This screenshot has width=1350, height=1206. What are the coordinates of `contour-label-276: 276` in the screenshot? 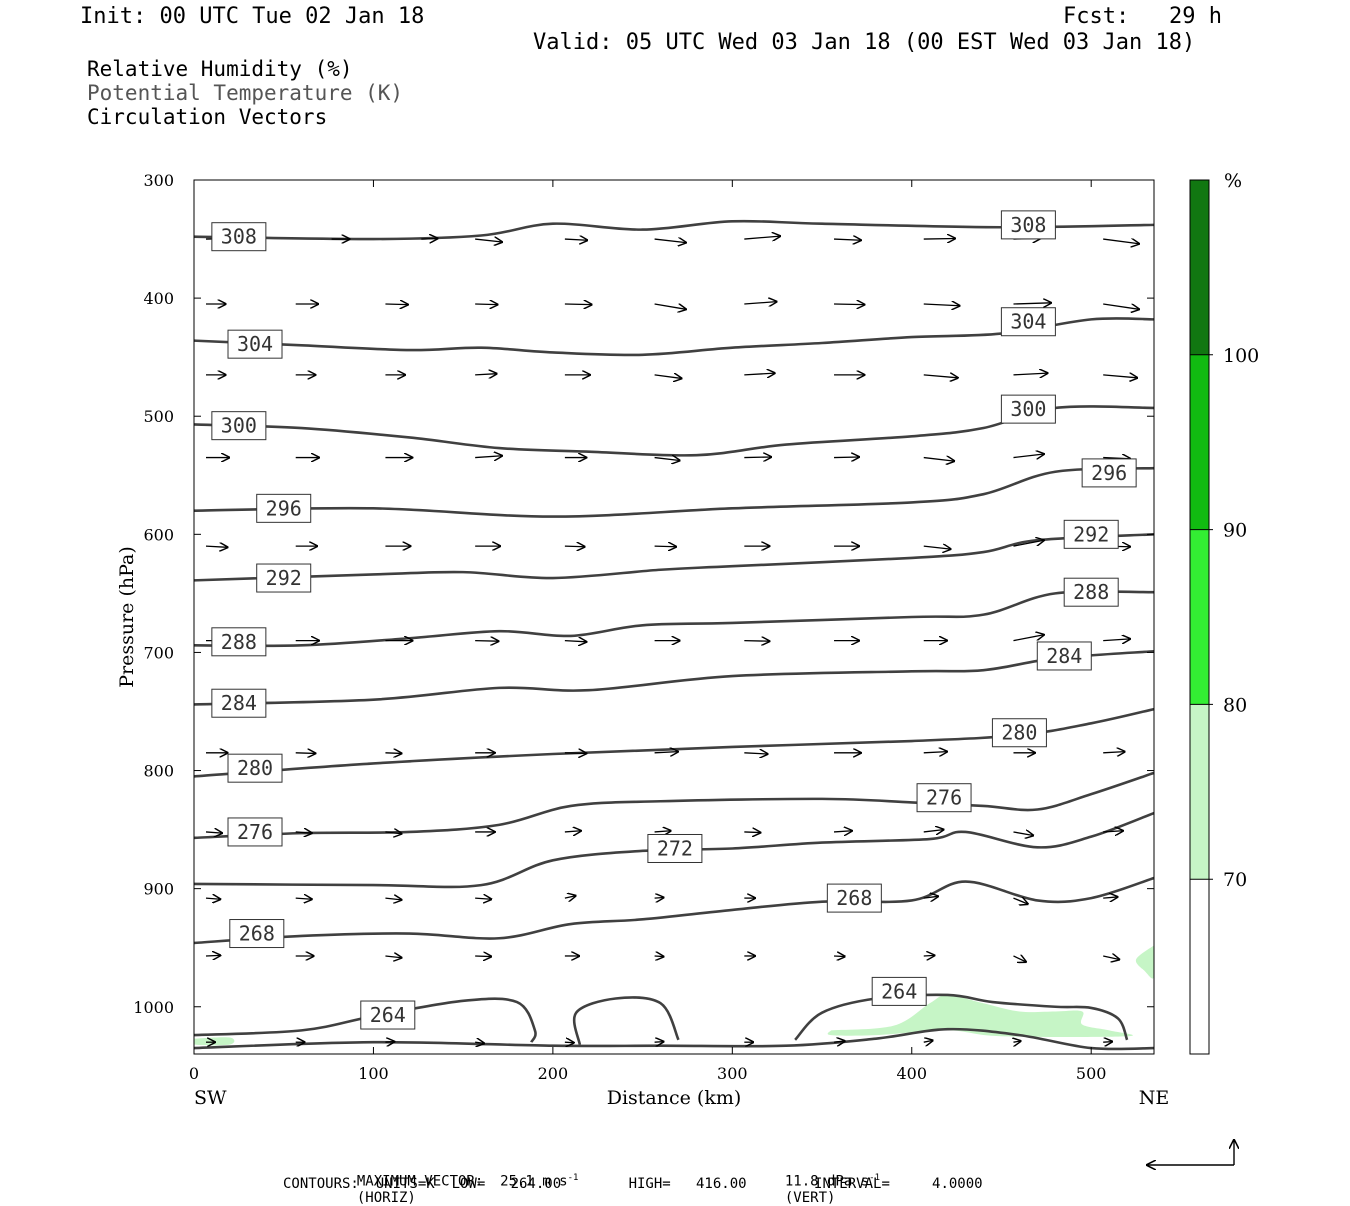 It's located at (255, 832).